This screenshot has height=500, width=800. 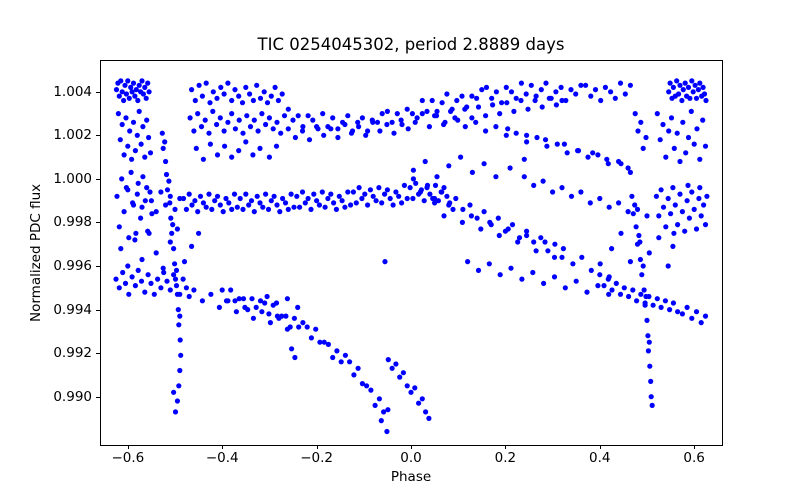 I want to click on x-tick-label: −0.6, so click(x=128, y=458).